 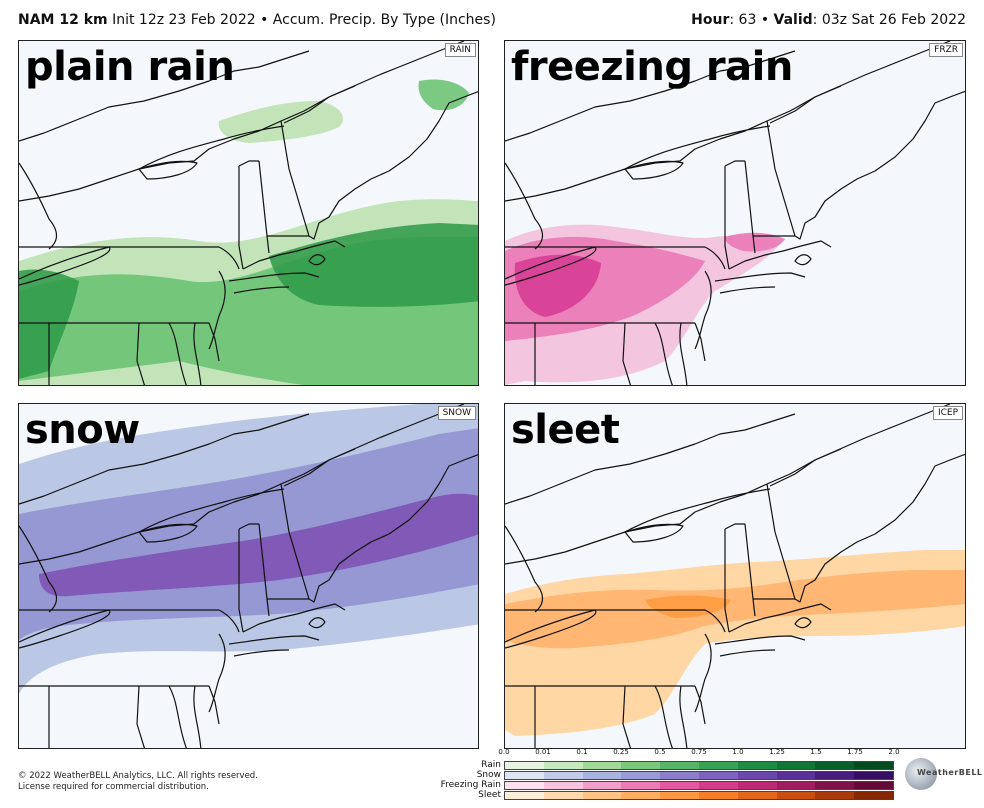 I want to click on legend-row-label: Freezing Rain, so click(x=470, y=785).